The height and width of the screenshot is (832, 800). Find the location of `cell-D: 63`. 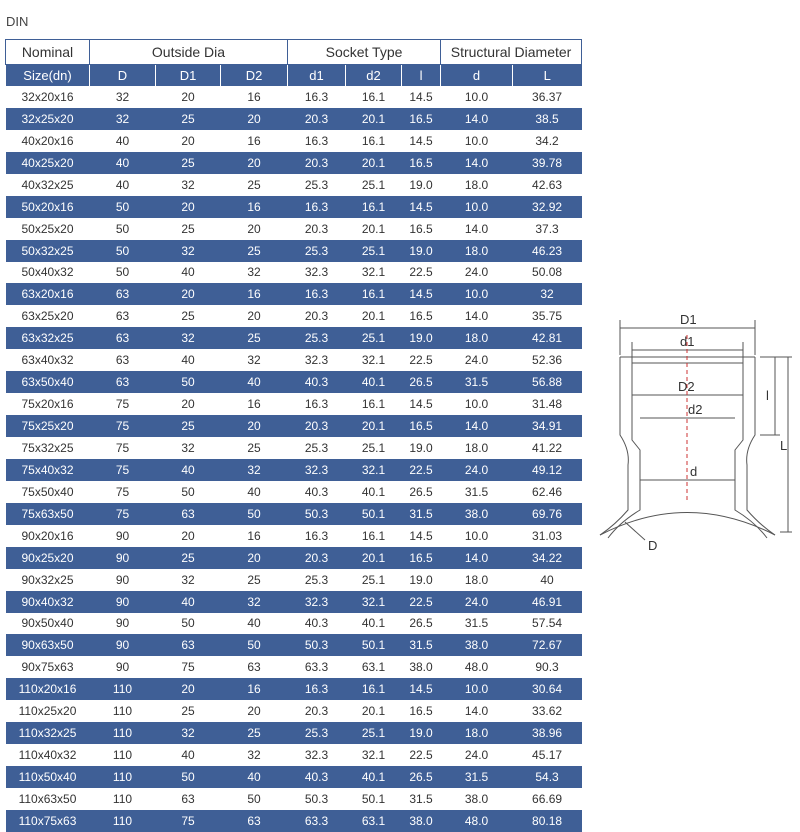

cell-D: 63 is located at coordinates (122, 382).